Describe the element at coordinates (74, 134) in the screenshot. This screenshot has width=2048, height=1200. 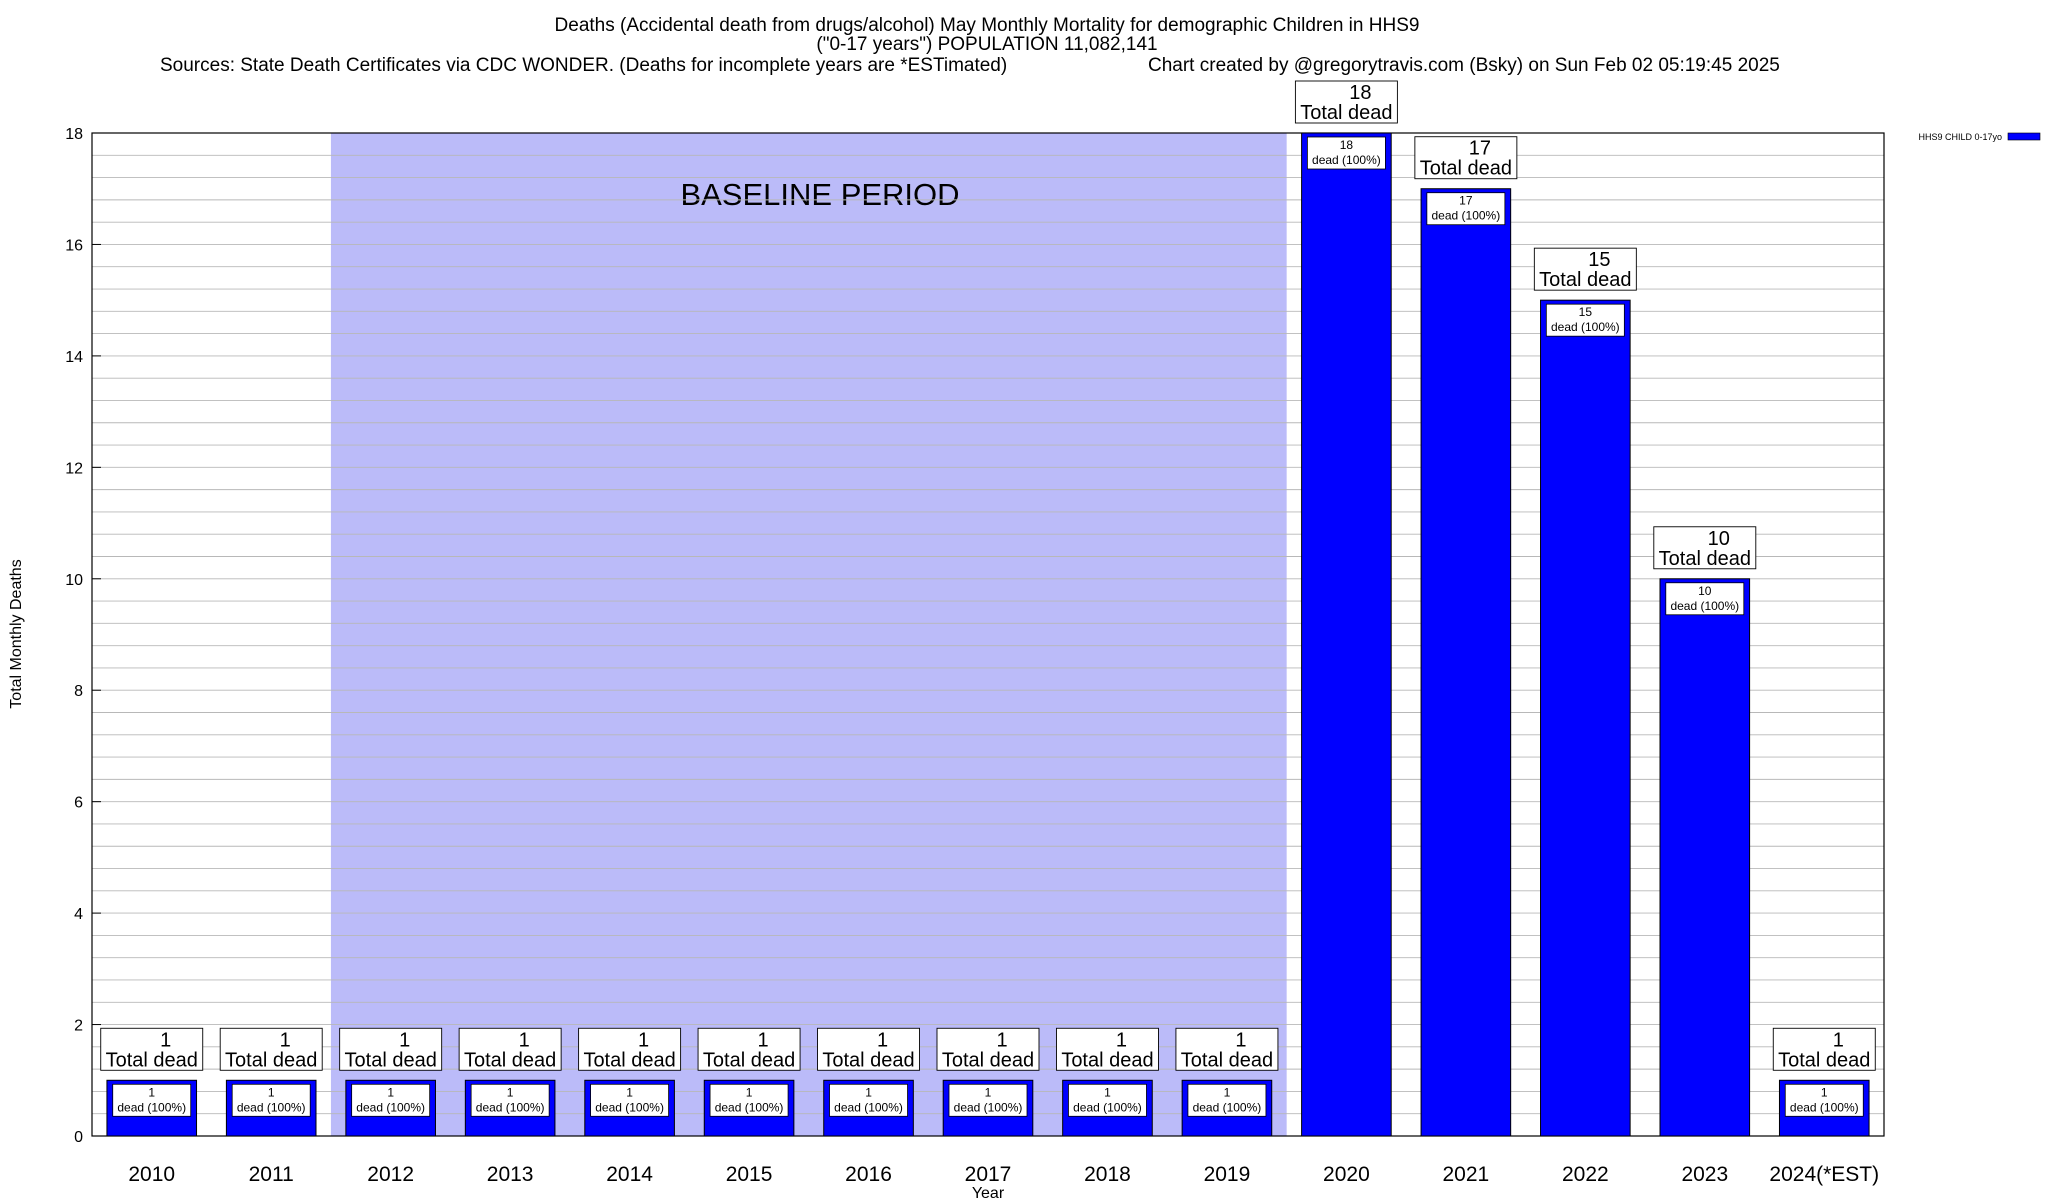
I see `y-tick-label: 18` at that location.